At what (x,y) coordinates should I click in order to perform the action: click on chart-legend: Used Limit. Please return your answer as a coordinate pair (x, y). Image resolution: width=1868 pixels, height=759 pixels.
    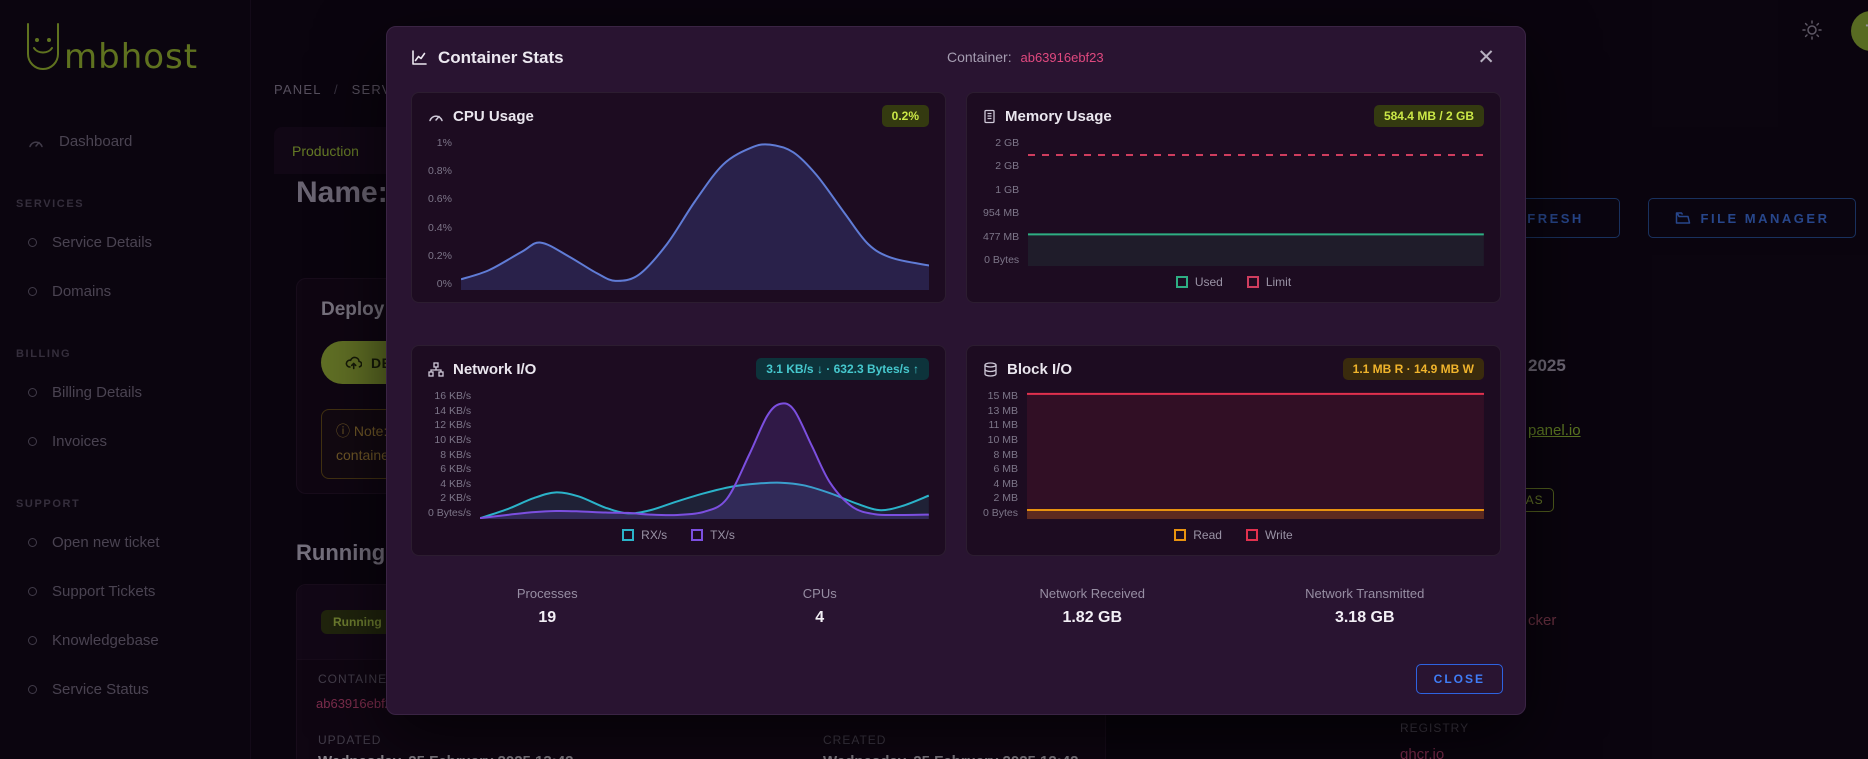
    Looking at the image, I should click on (1233, 278).